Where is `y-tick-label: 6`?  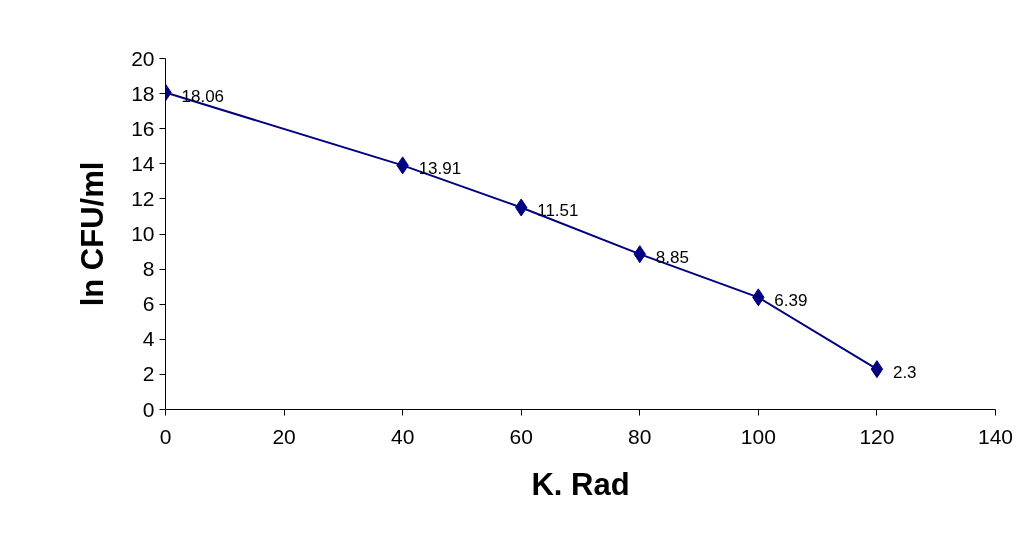
y-tick-label: 6 is located at coordinates (148, 304).